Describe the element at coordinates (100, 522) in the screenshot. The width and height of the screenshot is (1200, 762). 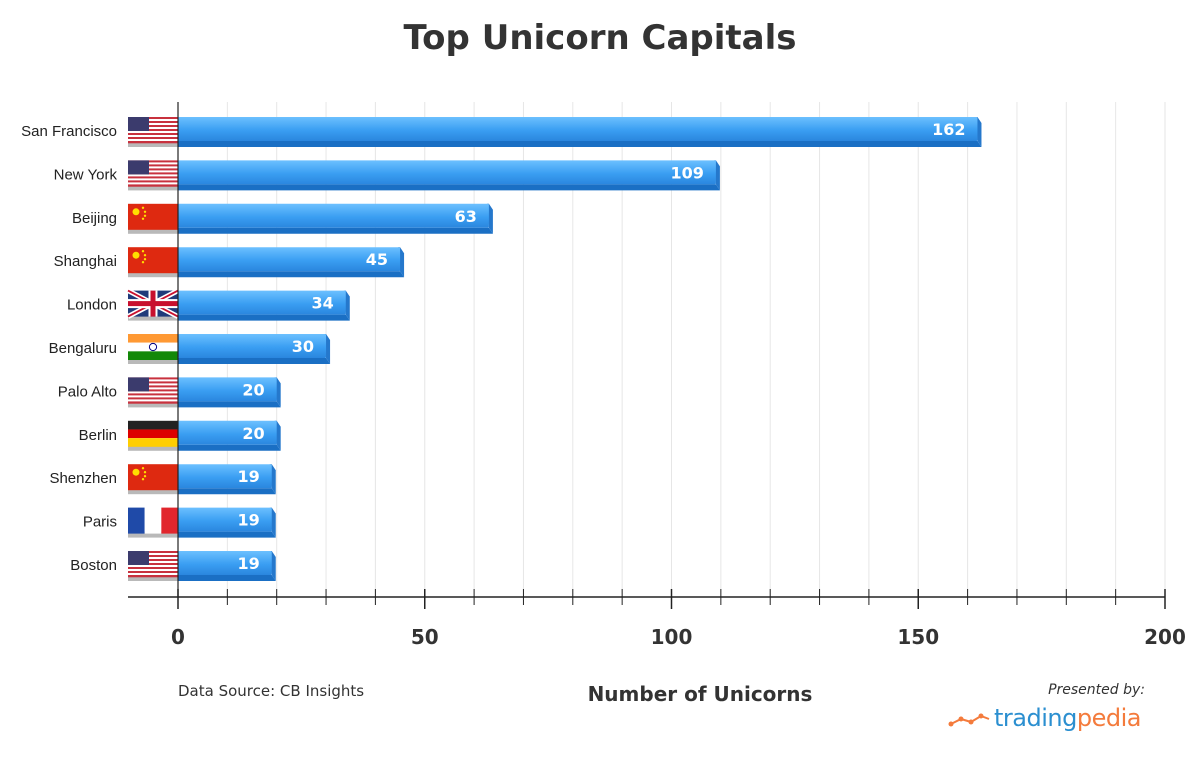
I see `category-label: Paris` at that location.